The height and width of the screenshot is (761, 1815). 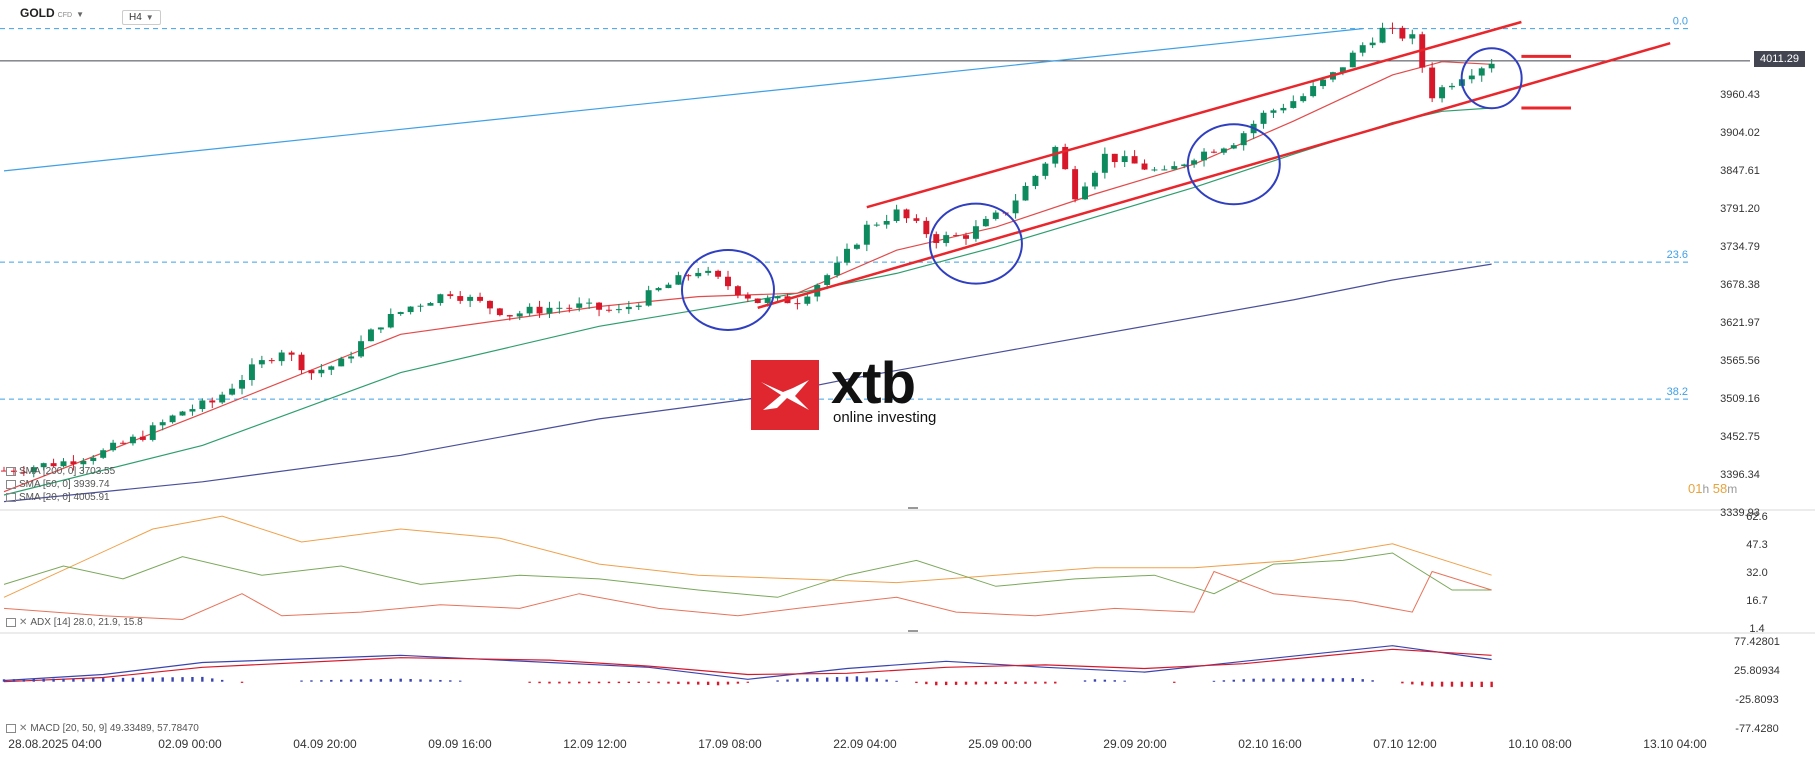 I want to click on xtb-wordmark: xtb, so click(x=873, y=383).